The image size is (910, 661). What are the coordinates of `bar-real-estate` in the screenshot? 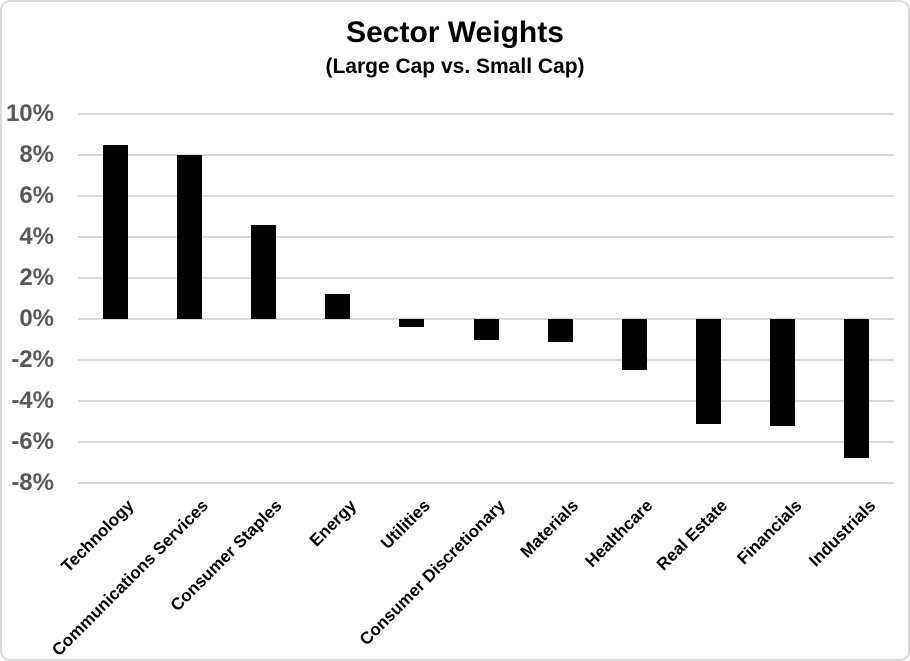 It's located at (709, 371).